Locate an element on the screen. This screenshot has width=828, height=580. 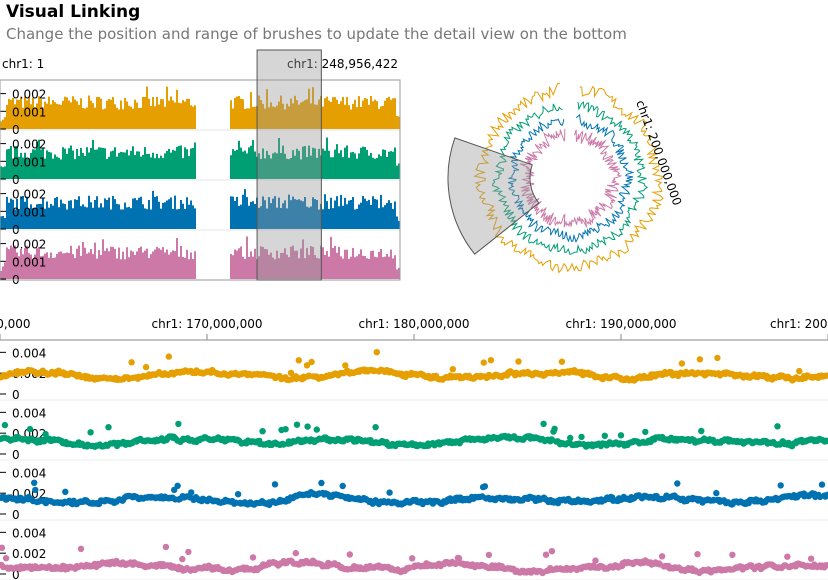
detail-xtick-label: 0,000,000 is located at coordinates (15, 324).